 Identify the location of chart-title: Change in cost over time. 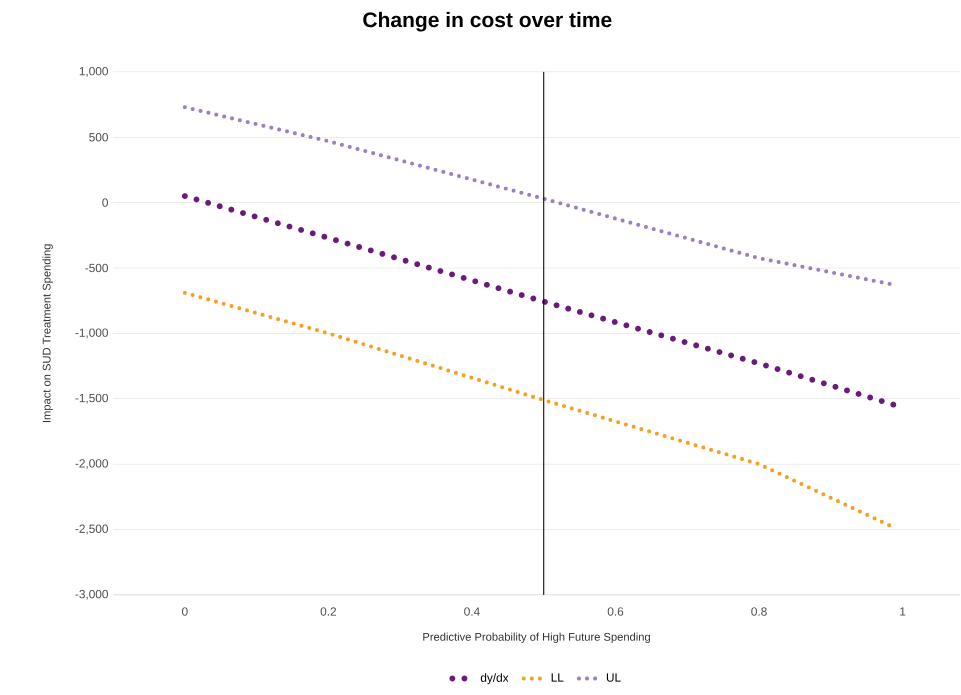
(487, 22).